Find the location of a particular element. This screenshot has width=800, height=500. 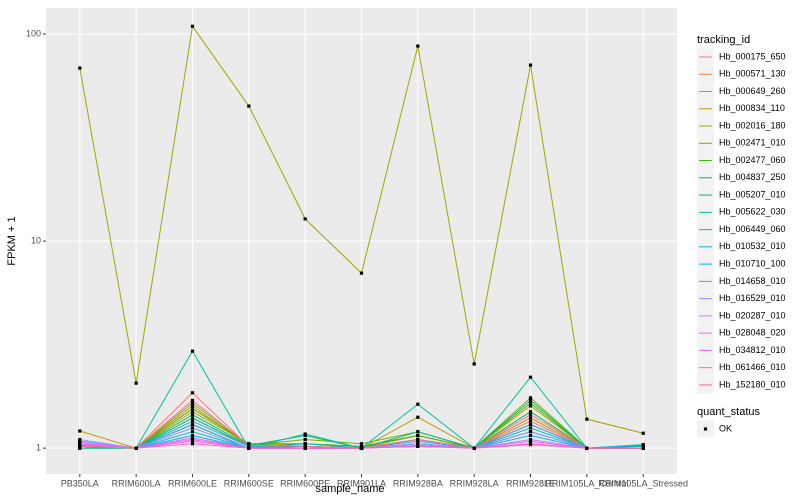

legend-label: Hb_002471_010 is located at coordinates (752, 143).